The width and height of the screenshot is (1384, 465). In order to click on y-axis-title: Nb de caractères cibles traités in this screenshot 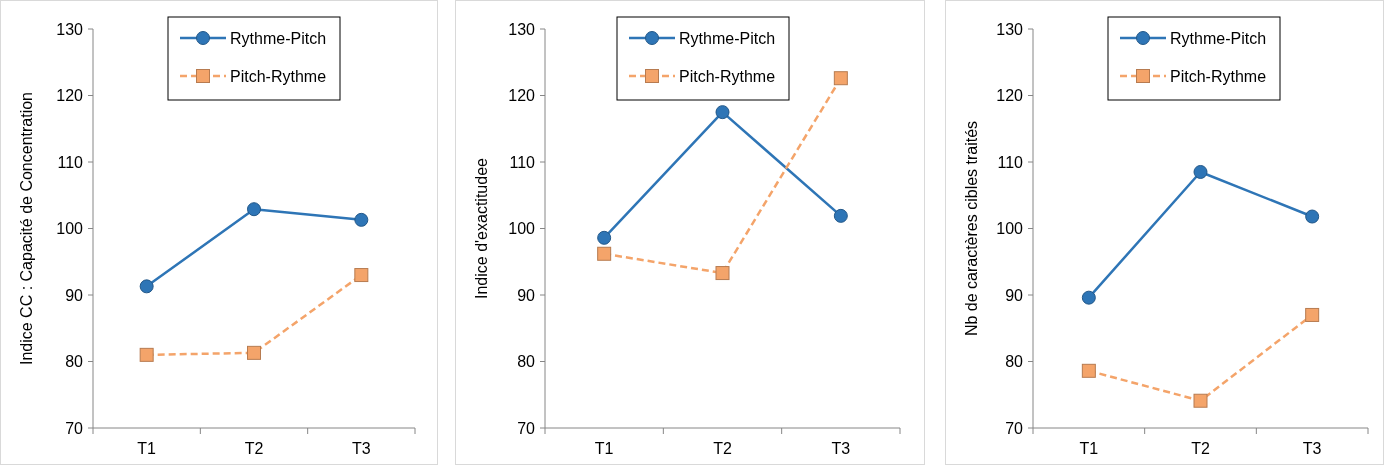, I will do `click(971, 228)`.